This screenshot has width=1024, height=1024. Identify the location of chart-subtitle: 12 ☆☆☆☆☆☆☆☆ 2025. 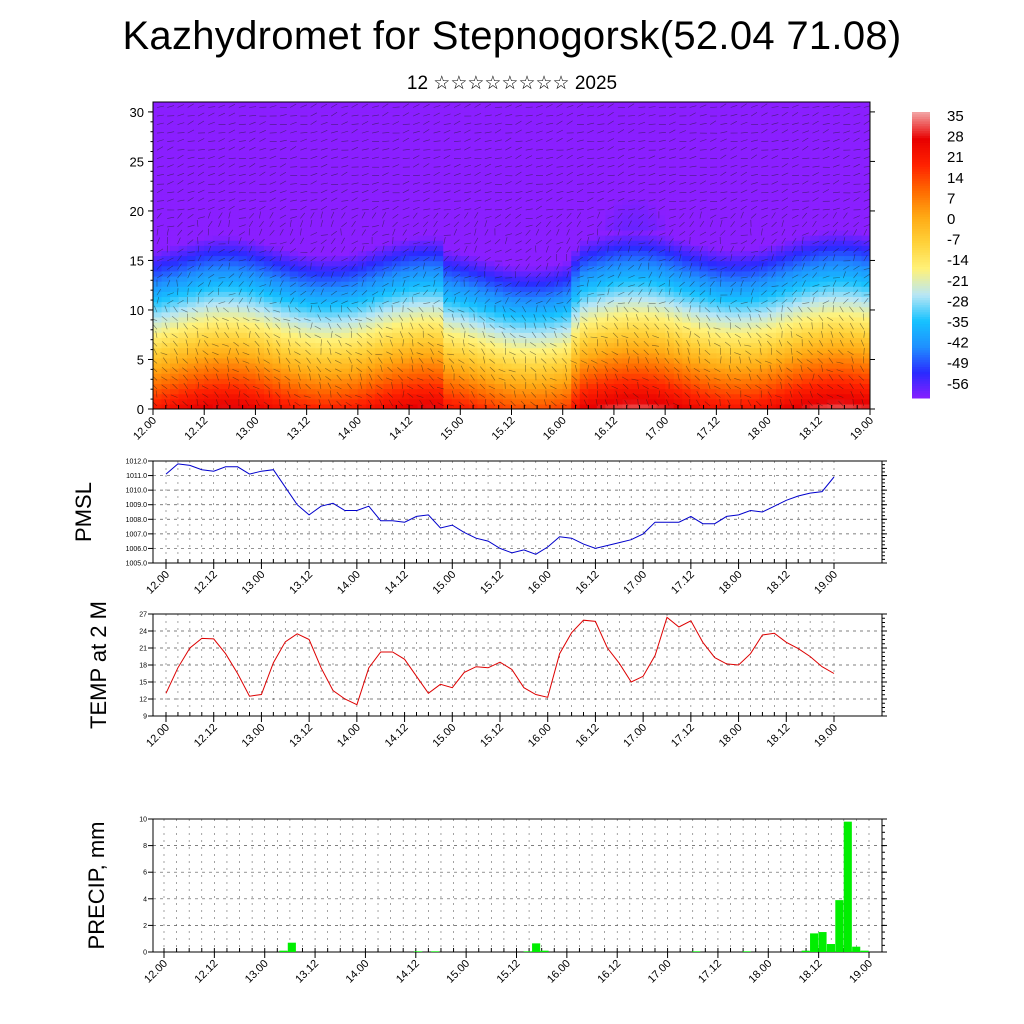
(512, 83).